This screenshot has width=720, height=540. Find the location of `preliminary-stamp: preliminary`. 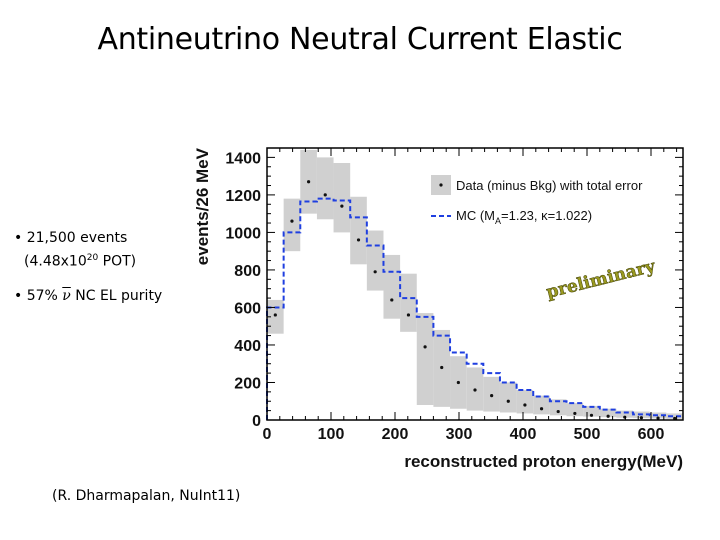

preliminary-stamp: preliminary is located at coordinates (601, 279).